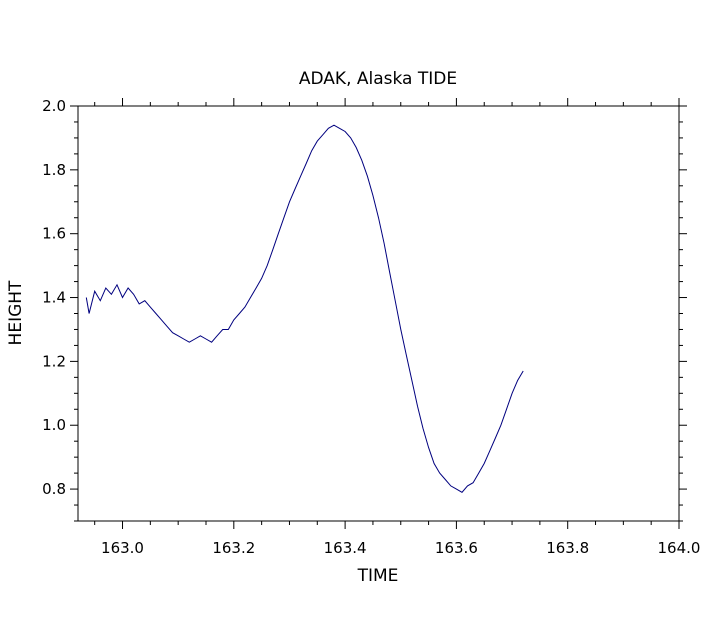  What do you see at coordinates (54, 234) in the screenshot?
I see `y-tick-label: 1.6` at bounding box center [54, 234].